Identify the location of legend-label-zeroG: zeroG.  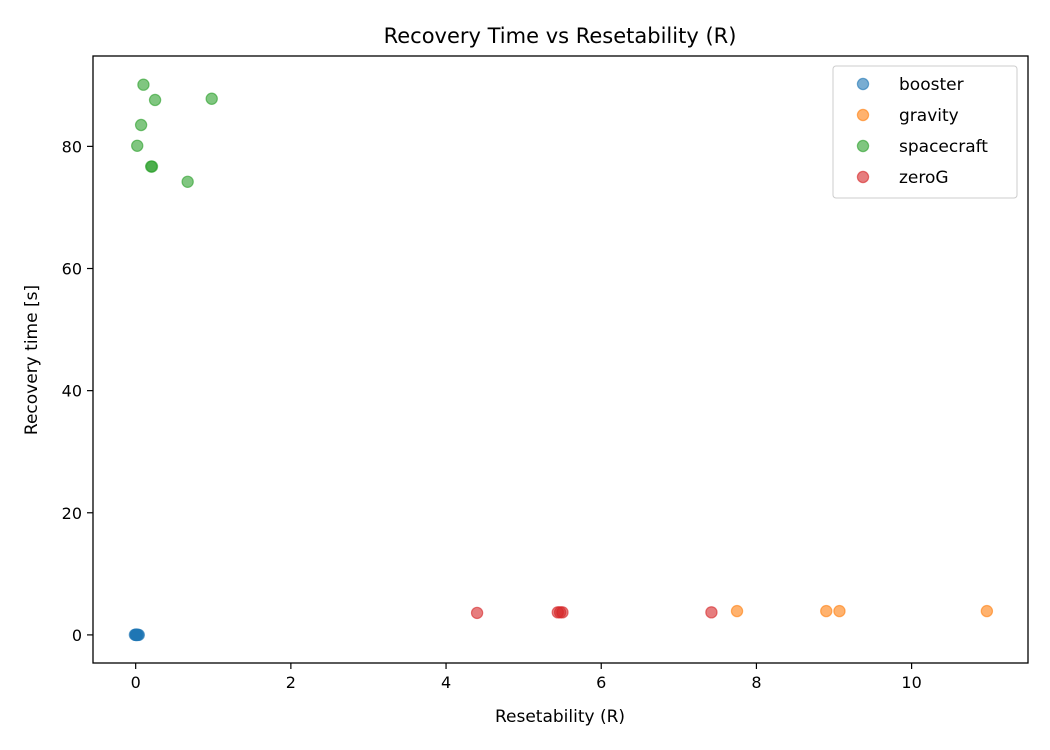
(924, 178).